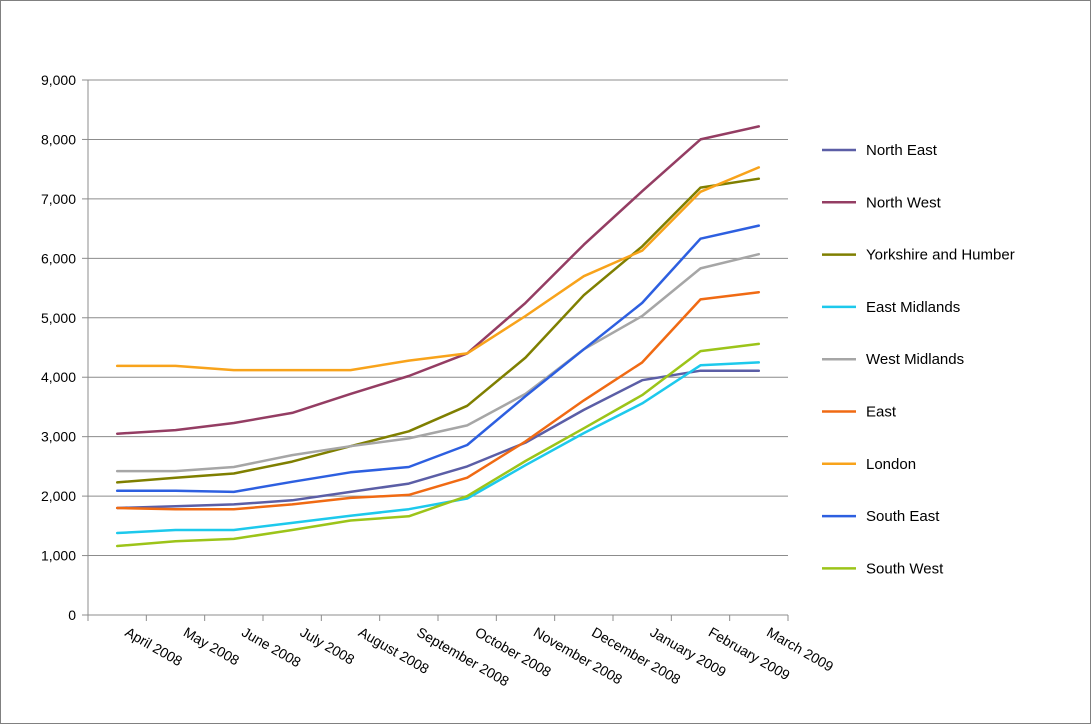 The height and width of the screenshot is (724, 1091). Describe the element at coordinates (211, 646) in the screenshot. I see `x-tick-label: May 2008` at that location.